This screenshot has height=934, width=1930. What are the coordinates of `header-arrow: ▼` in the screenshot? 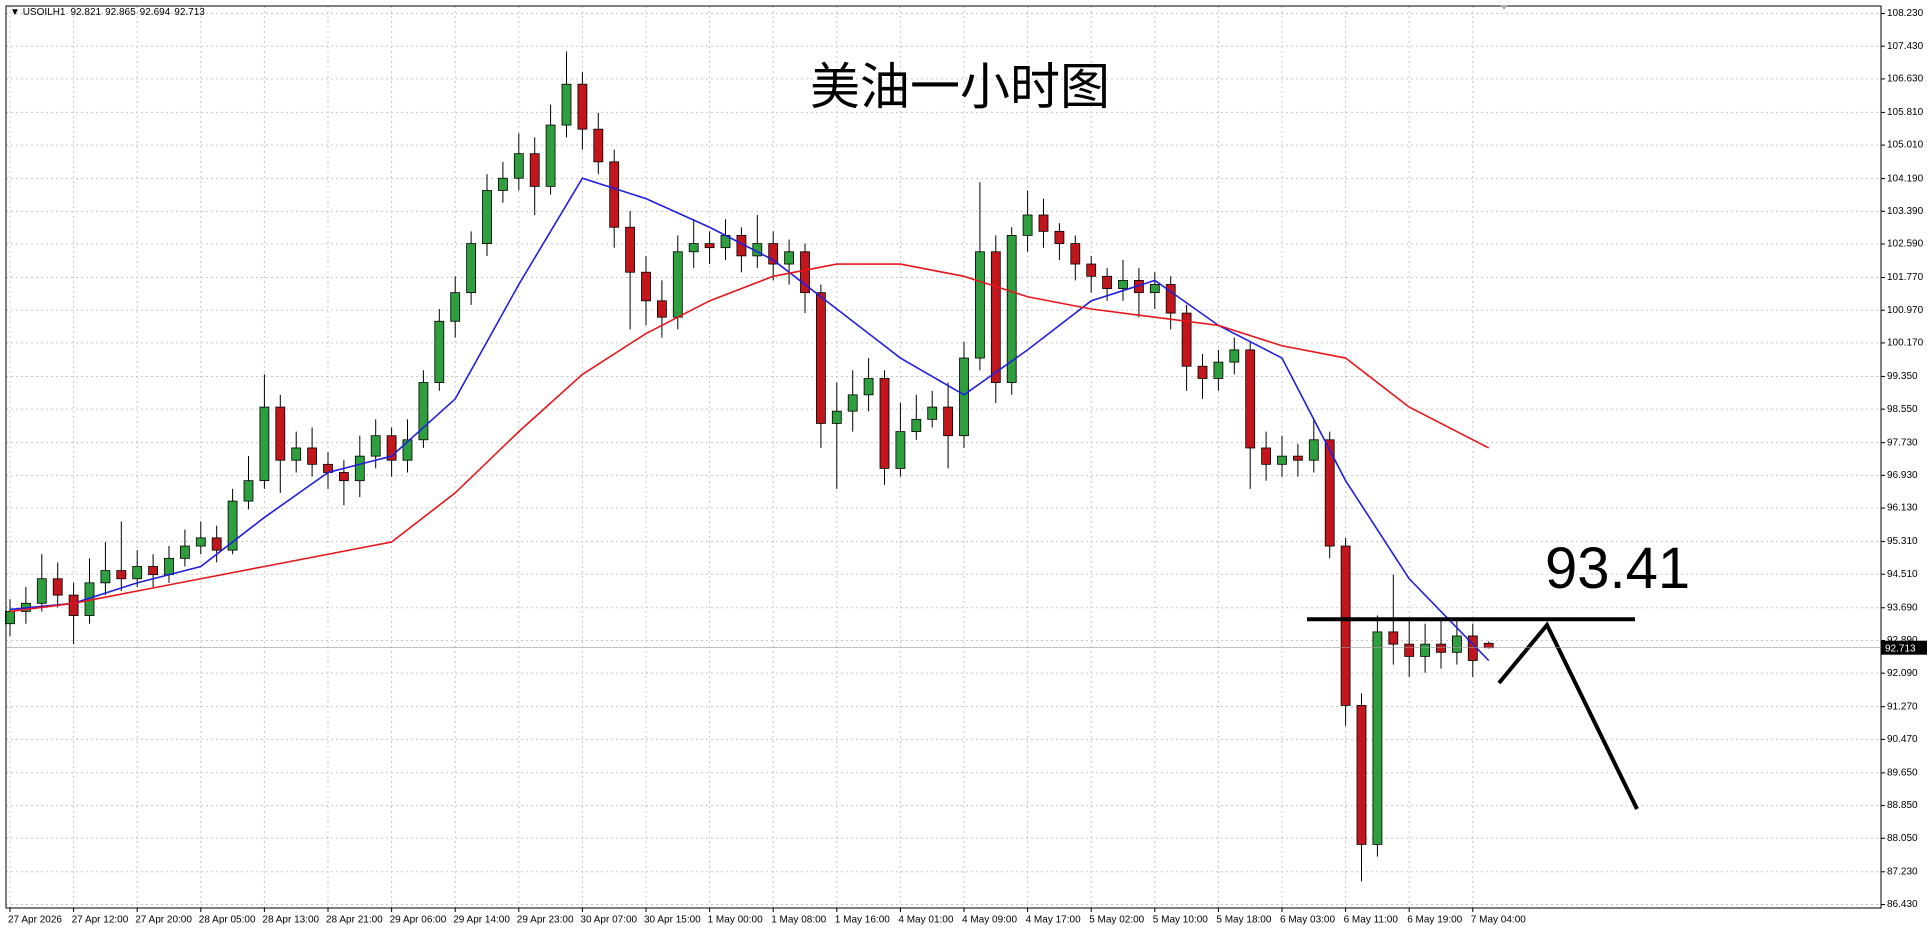 It's located at (16, 12).